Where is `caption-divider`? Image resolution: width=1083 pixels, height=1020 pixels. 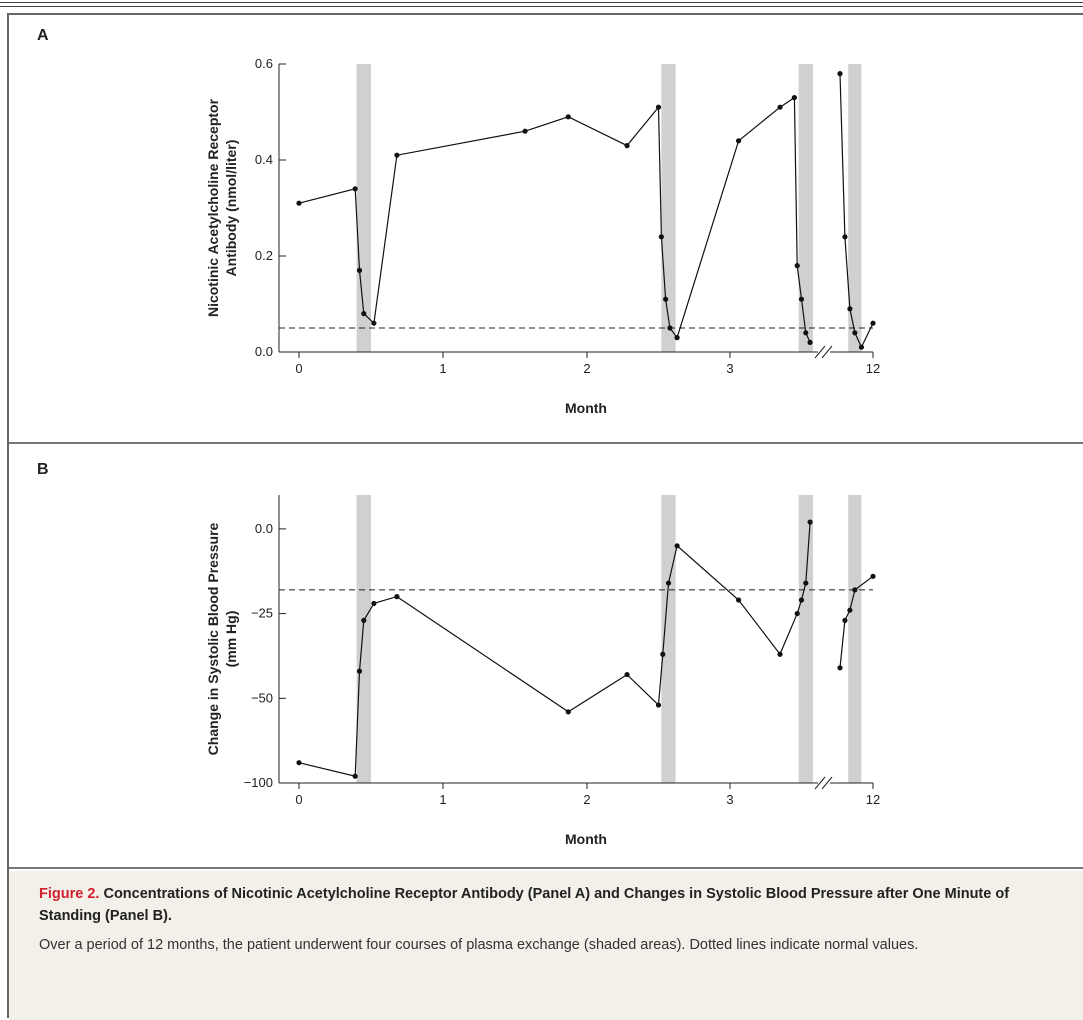 caption-divider is located at coordinates (546, 868).